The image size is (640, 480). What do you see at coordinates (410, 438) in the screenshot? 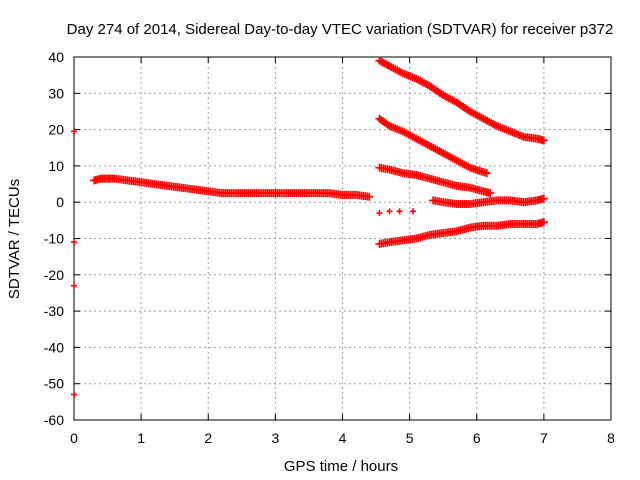
I see `x-tick-label: 5` at bounding box center [410, 438].